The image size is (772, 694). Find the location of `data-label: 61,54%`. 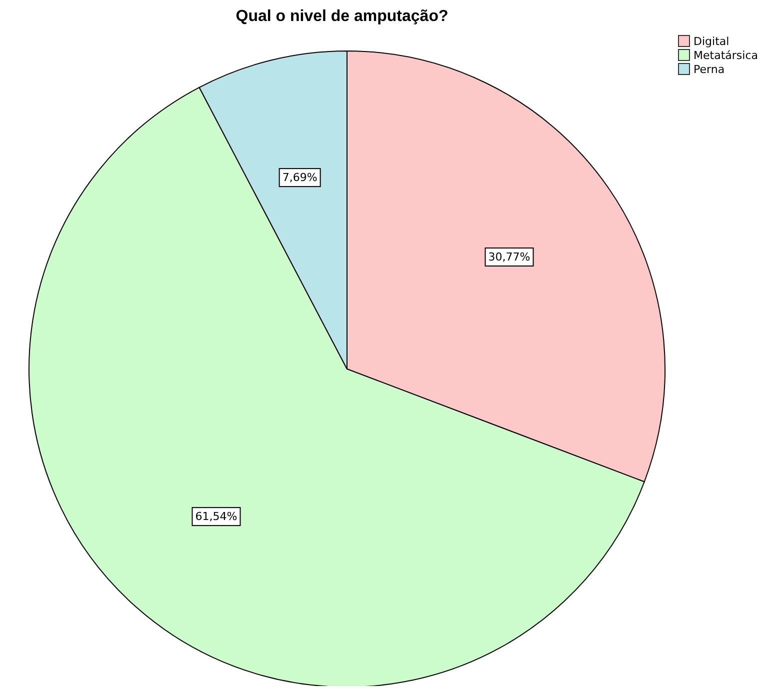

data-label: 61,54% is located at coordinates (216, 517).